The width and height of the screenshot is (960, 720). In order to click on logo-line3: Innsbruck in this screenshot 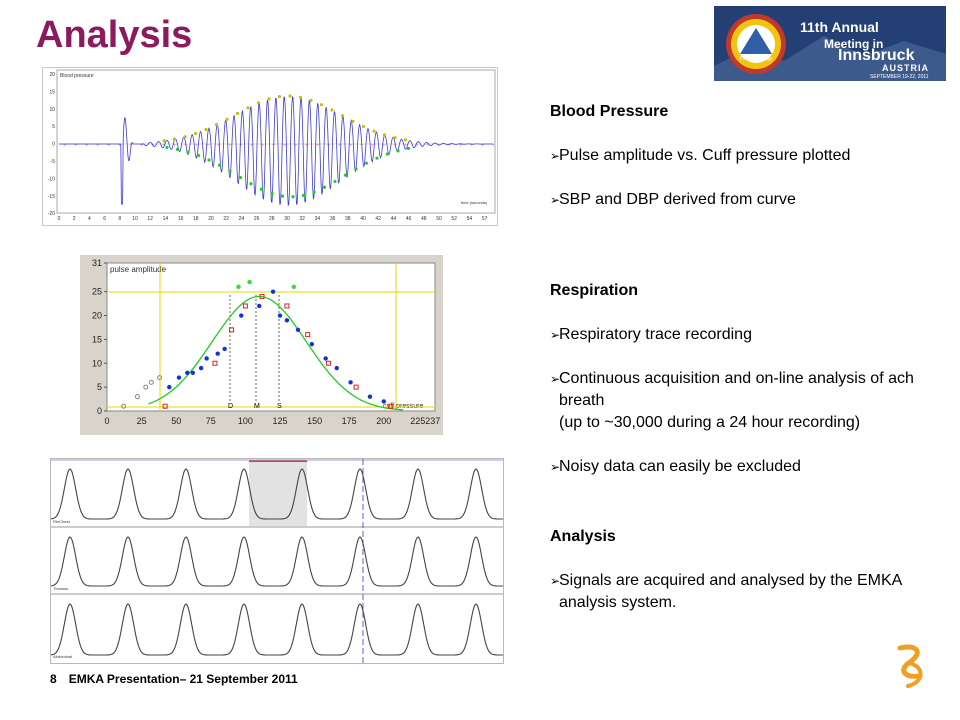, I will do `click(876, 55)`.